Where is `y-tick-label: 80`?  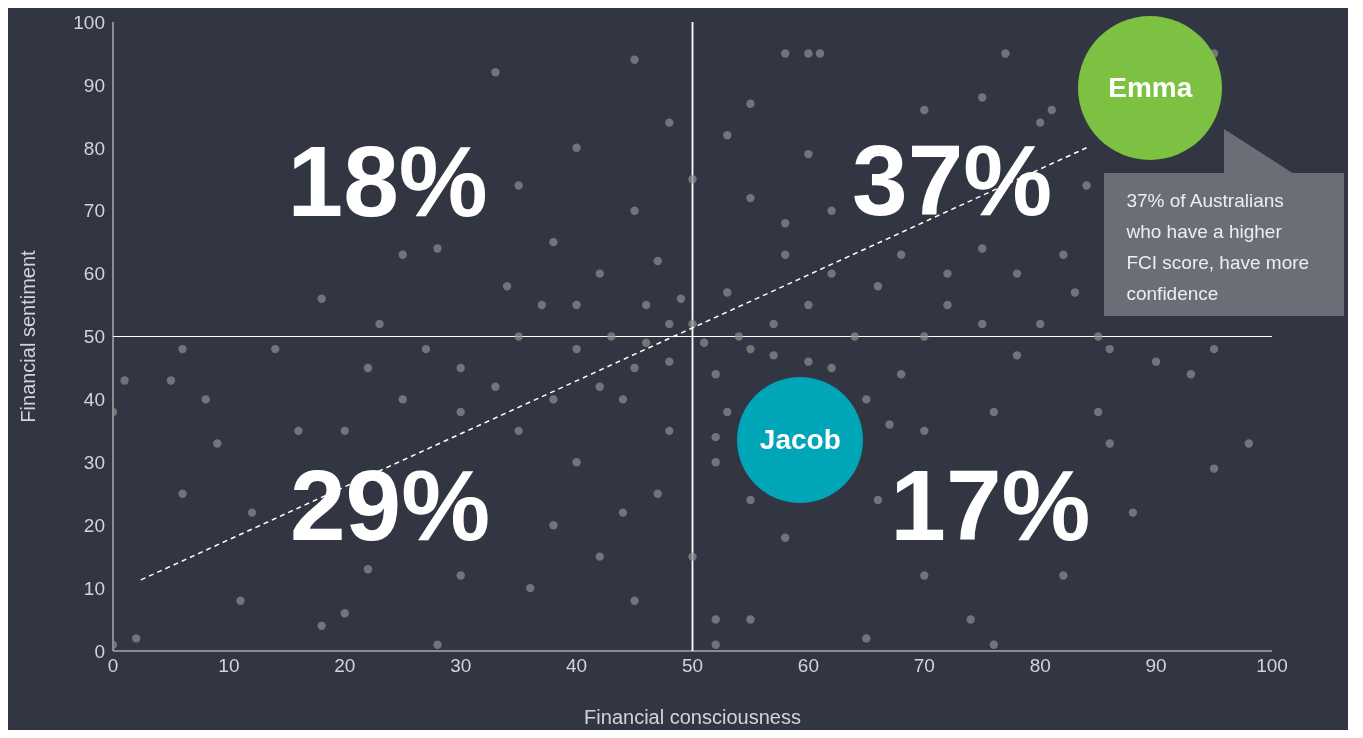
y-tick-label: 80 is located at coordinates (94, 148).